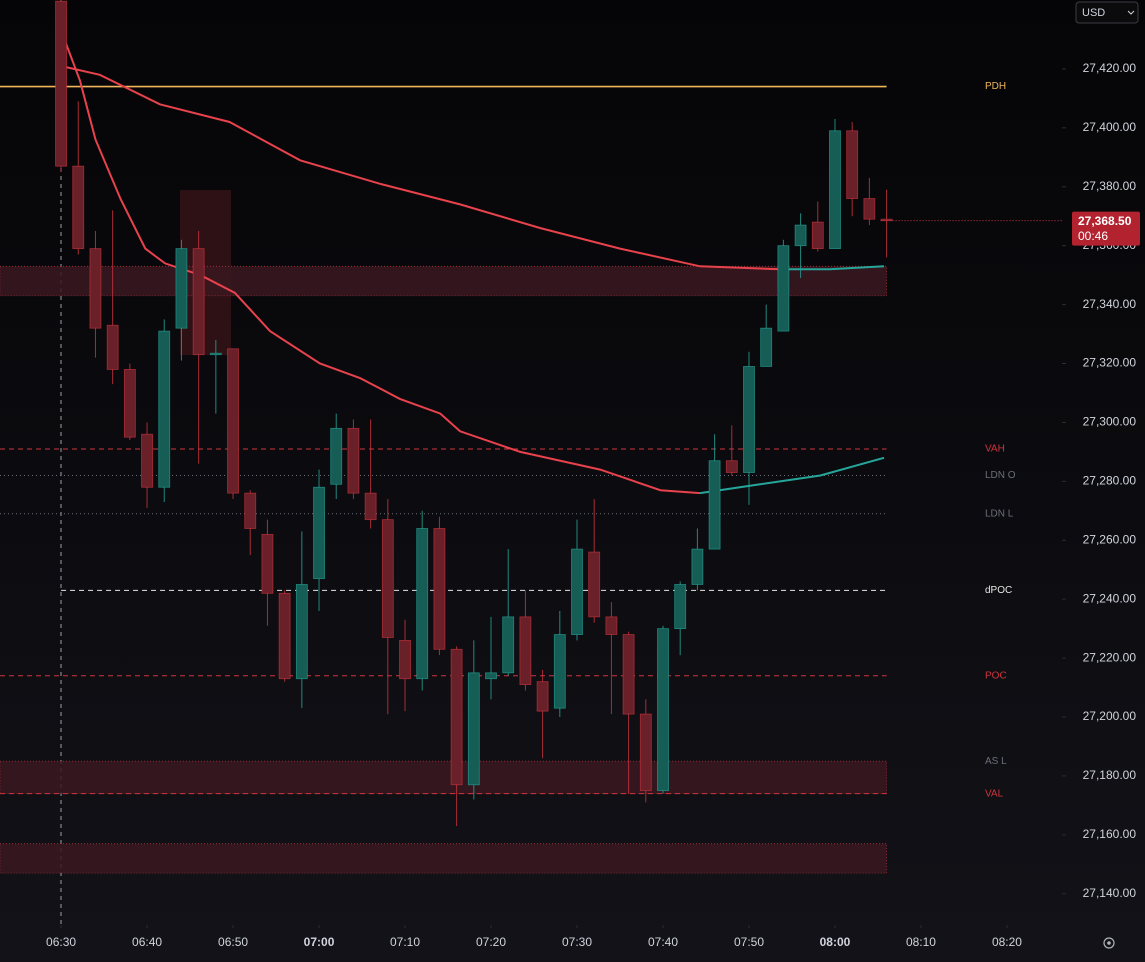 This screenshot has height=962, width=1145. Describe the element at coordinates (233, 942) in the screenshot. I see `x-tick-label: 06:50` at that location.